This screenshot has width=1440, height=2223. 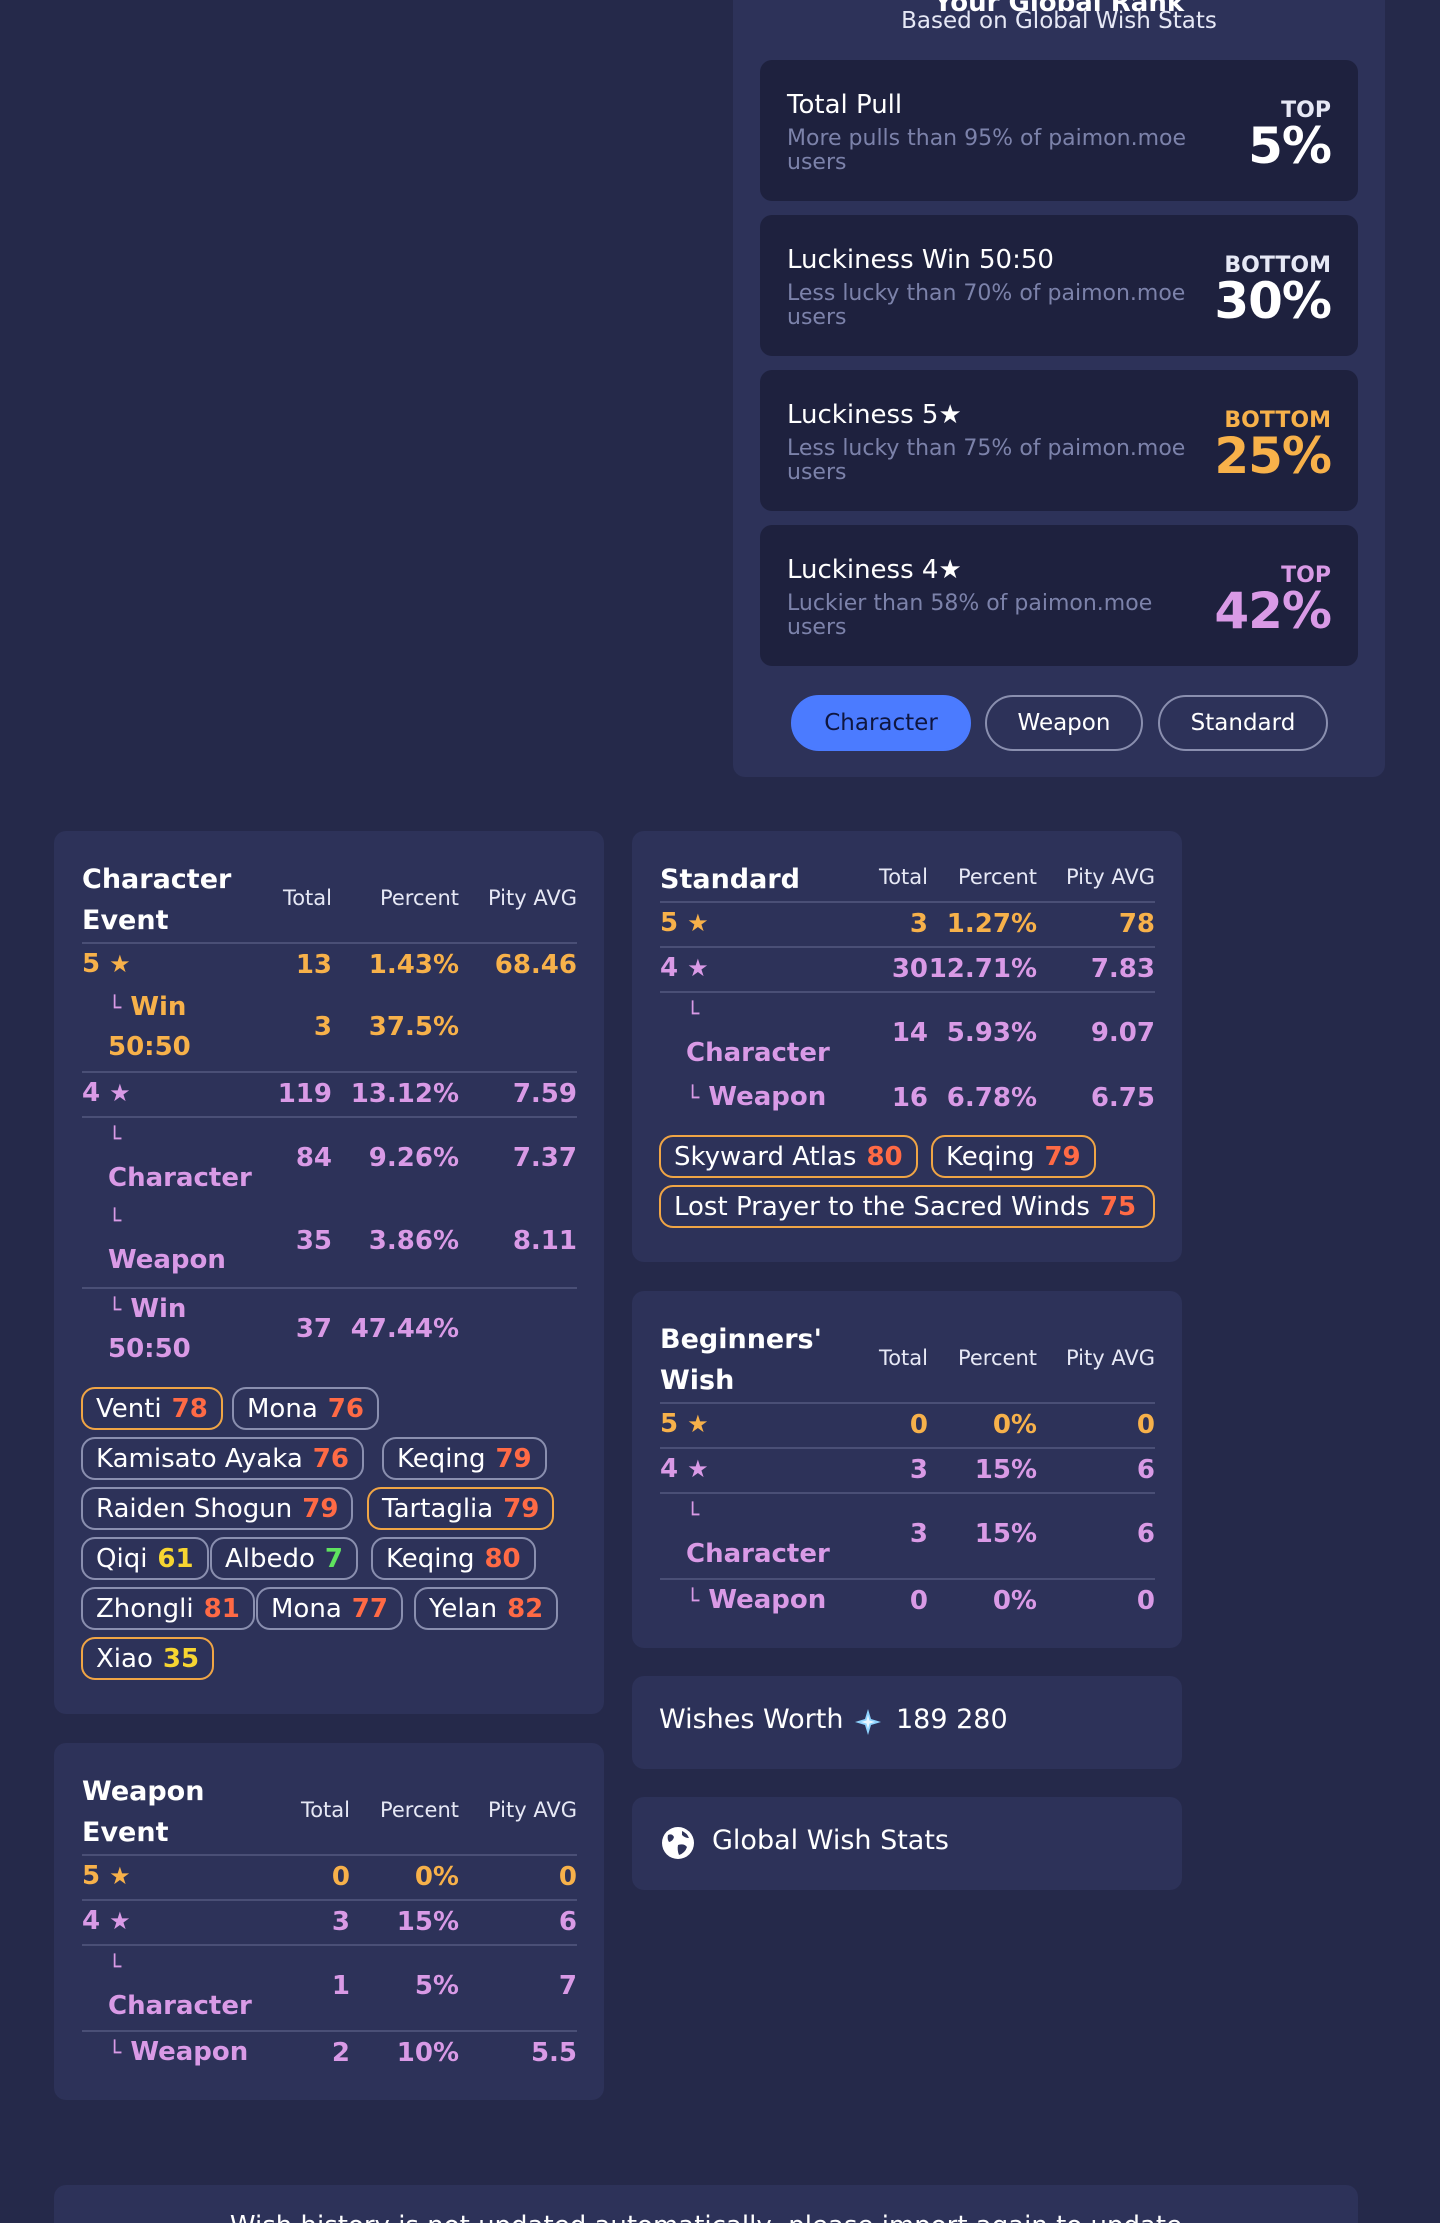 I want to click on rank-card-title: Luckiness Win 50:50, so click(x=920, y=260).